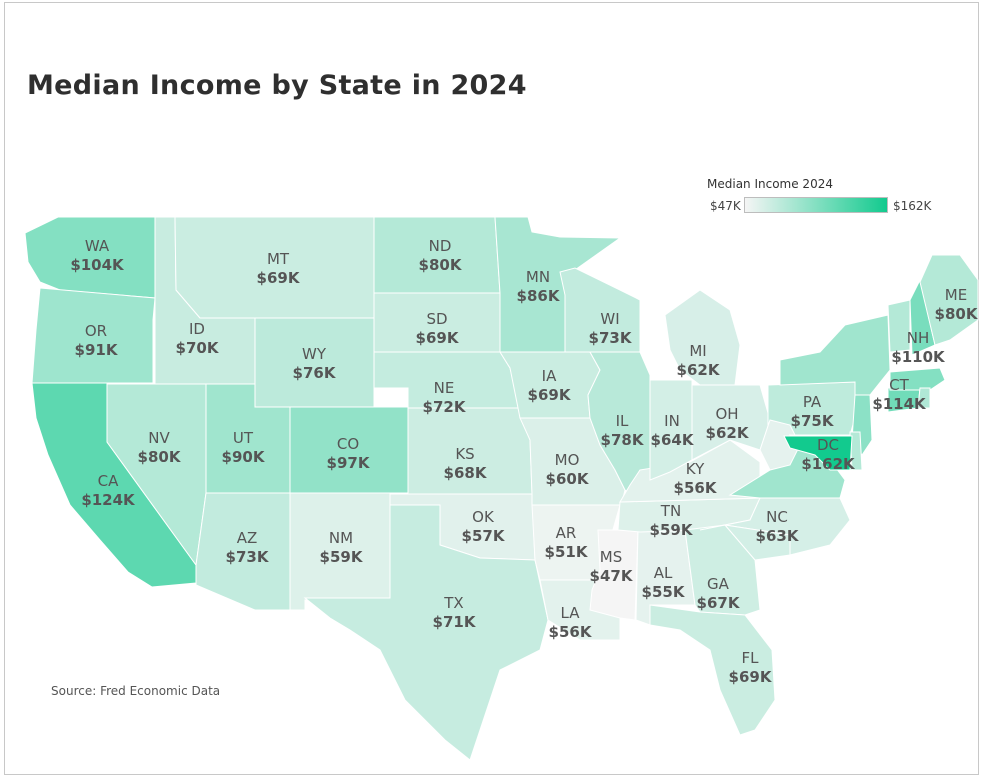  What do you see at coordinates (444, 388) in the screenshot?
I see `state-abbr-ne: NE` at bounding box center [444, 388].